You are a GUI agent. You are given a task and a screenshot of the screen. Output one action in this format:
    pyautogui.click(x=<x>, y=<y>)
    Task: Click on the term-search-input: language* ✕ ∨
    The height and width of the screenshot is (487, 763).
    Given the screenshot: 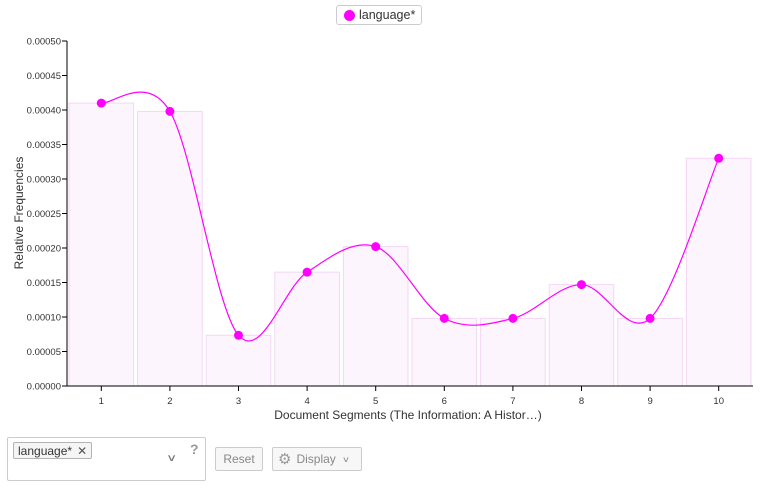 What is the action you would take?
    pyautogui.click(x=106, y=459)
    